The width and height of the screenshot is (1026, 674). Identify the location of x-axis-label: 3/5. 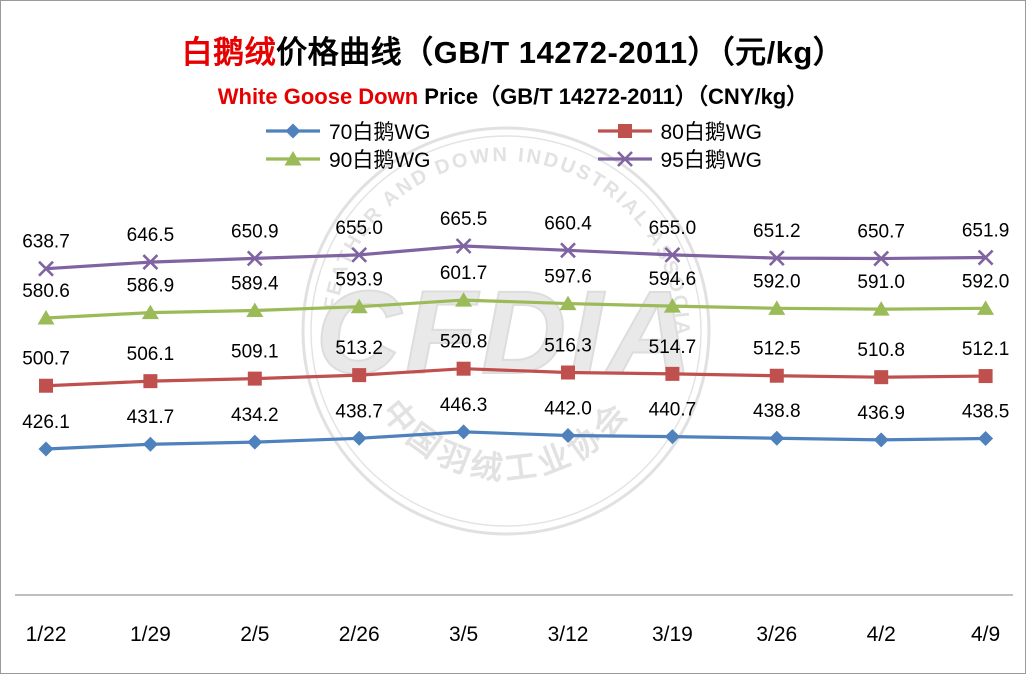
(463, 634).